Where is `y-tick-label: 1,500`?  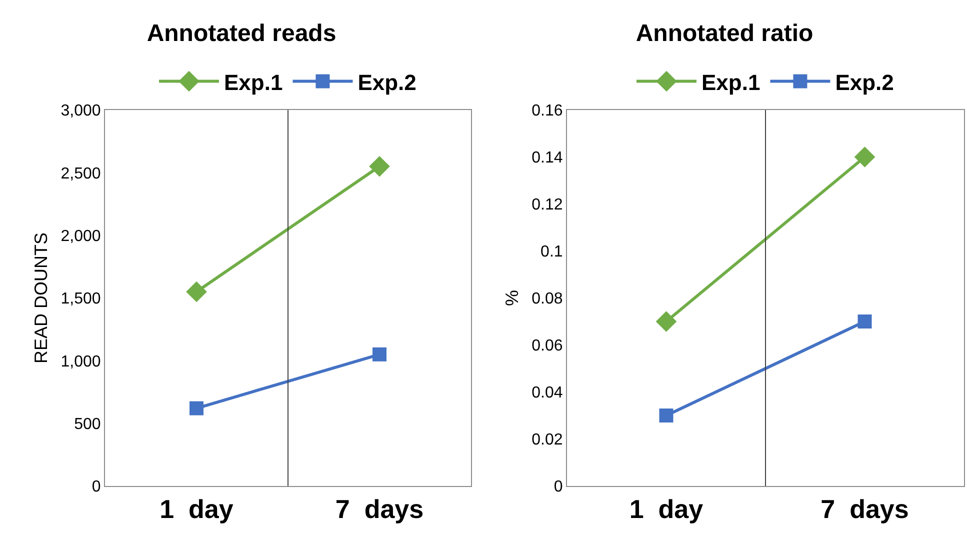
y-tick-label: 1,500 is located at coordinates (80, 299).